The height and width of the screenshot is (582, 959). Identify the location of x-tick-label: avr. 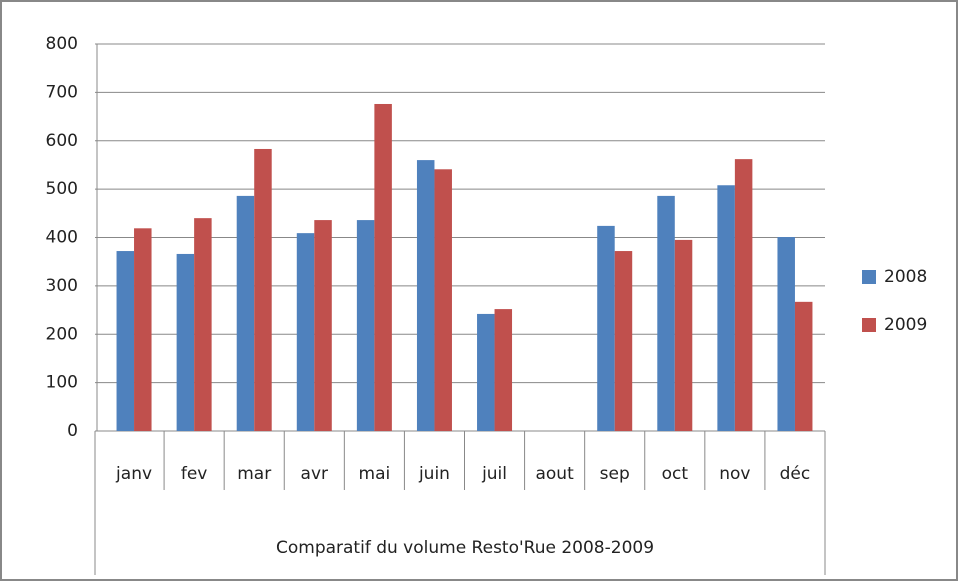
(314, 474).